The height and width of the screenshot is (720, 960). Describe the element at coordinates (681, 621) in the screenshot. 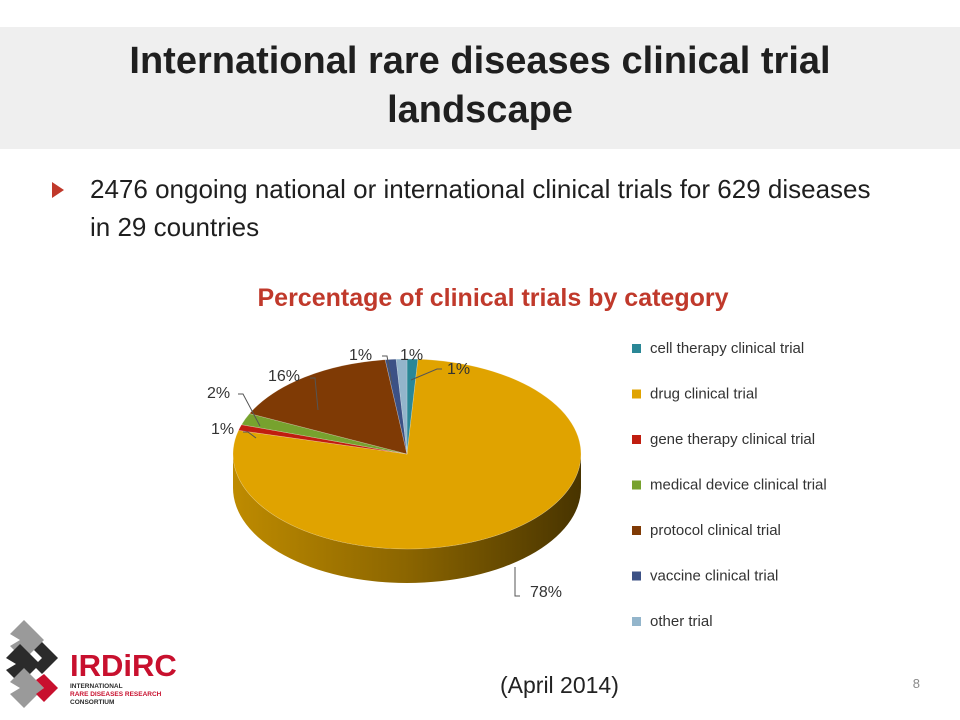

I see `legend-label: other trial` at that location.